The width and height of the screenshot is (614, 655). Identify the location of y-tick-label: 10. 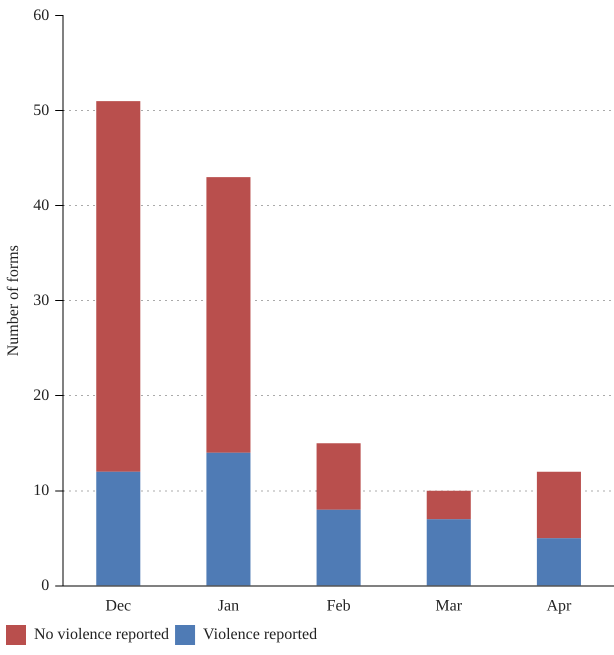
(41, 490).